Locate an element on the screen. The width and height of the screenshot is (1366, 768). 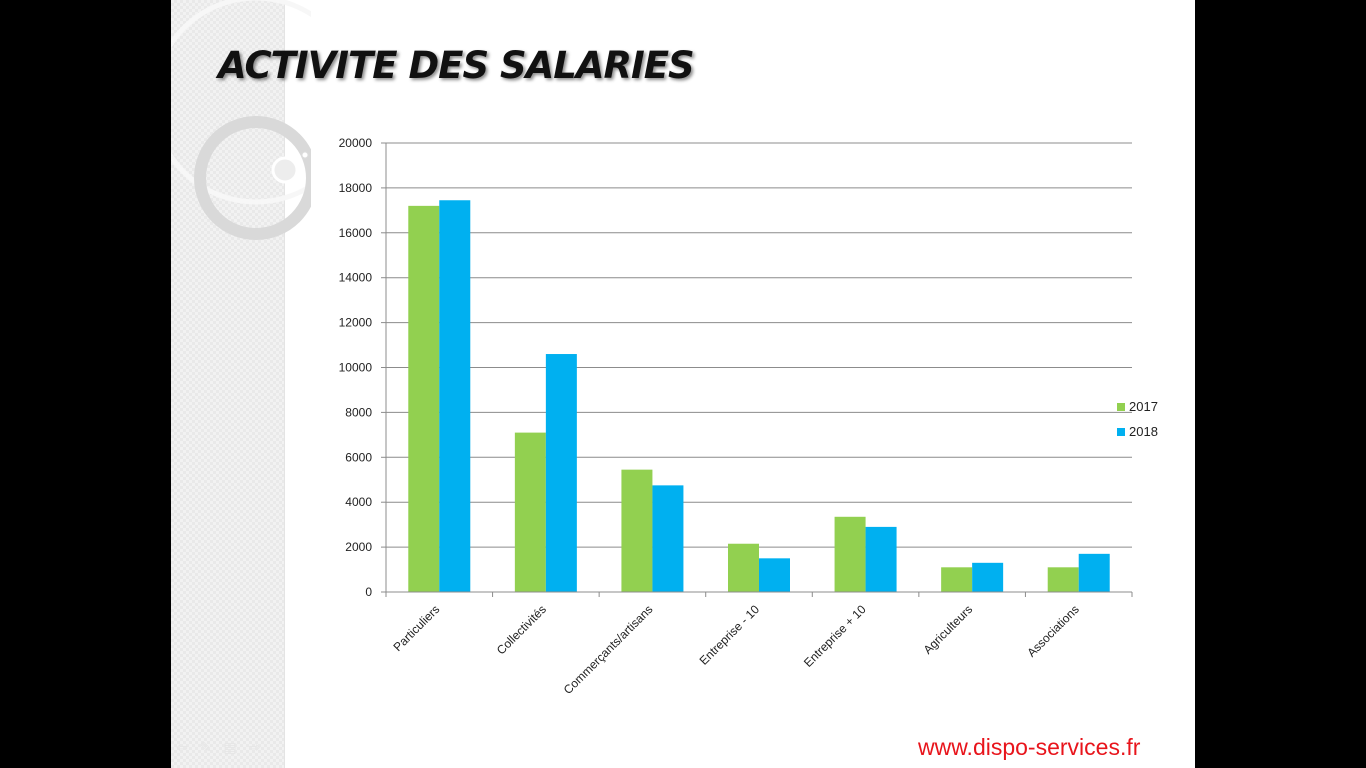
y-tick-label: 10000 is located at coordinates (356, 368).